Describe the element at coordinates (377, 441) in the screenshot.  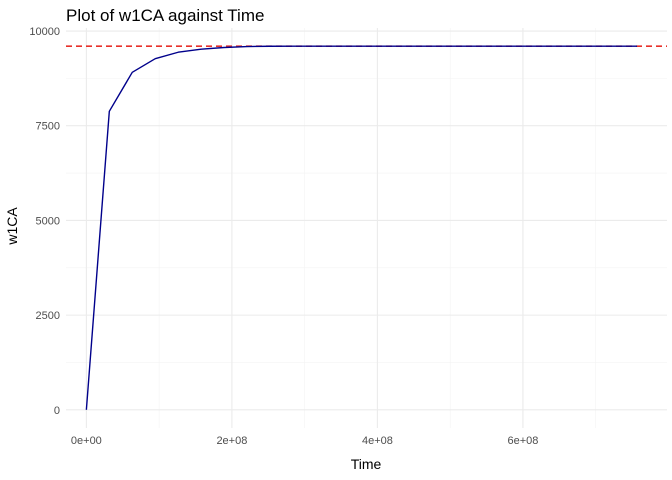
I see `x-tick-label-2: 4e+08` at that location.